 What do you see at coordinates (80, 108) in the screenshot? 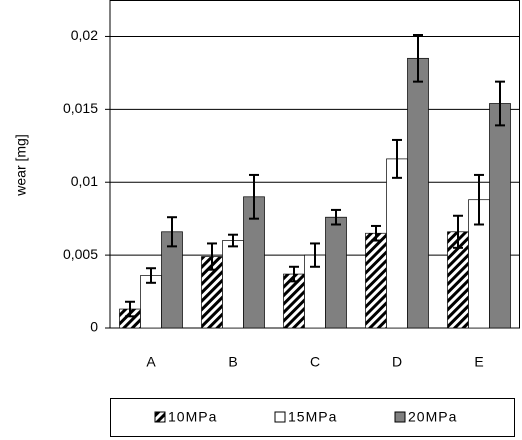
I see `y-tick-label: 0,015` at bounding box center [80, 108].